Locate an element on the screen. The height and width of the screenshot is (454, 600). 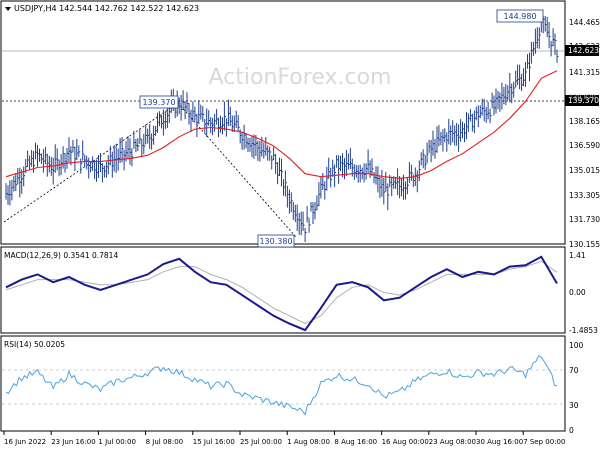
price-tick: 135.015 is located at coordinates (584, 170).